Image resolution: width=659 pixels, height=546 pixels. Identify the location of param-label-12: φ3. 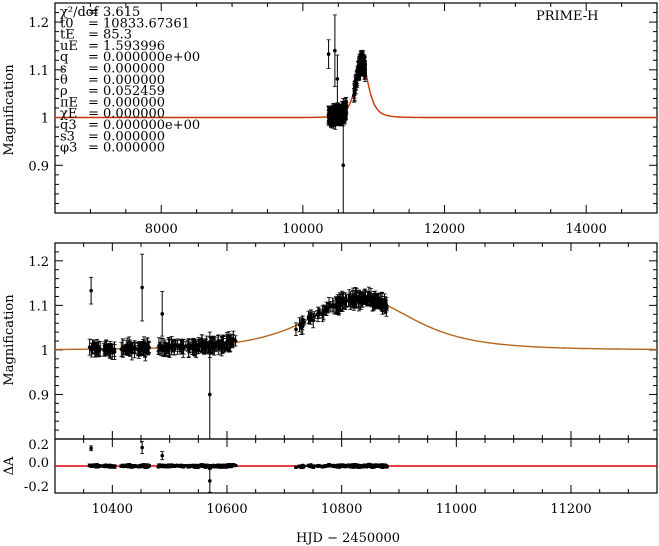
(68, 148).